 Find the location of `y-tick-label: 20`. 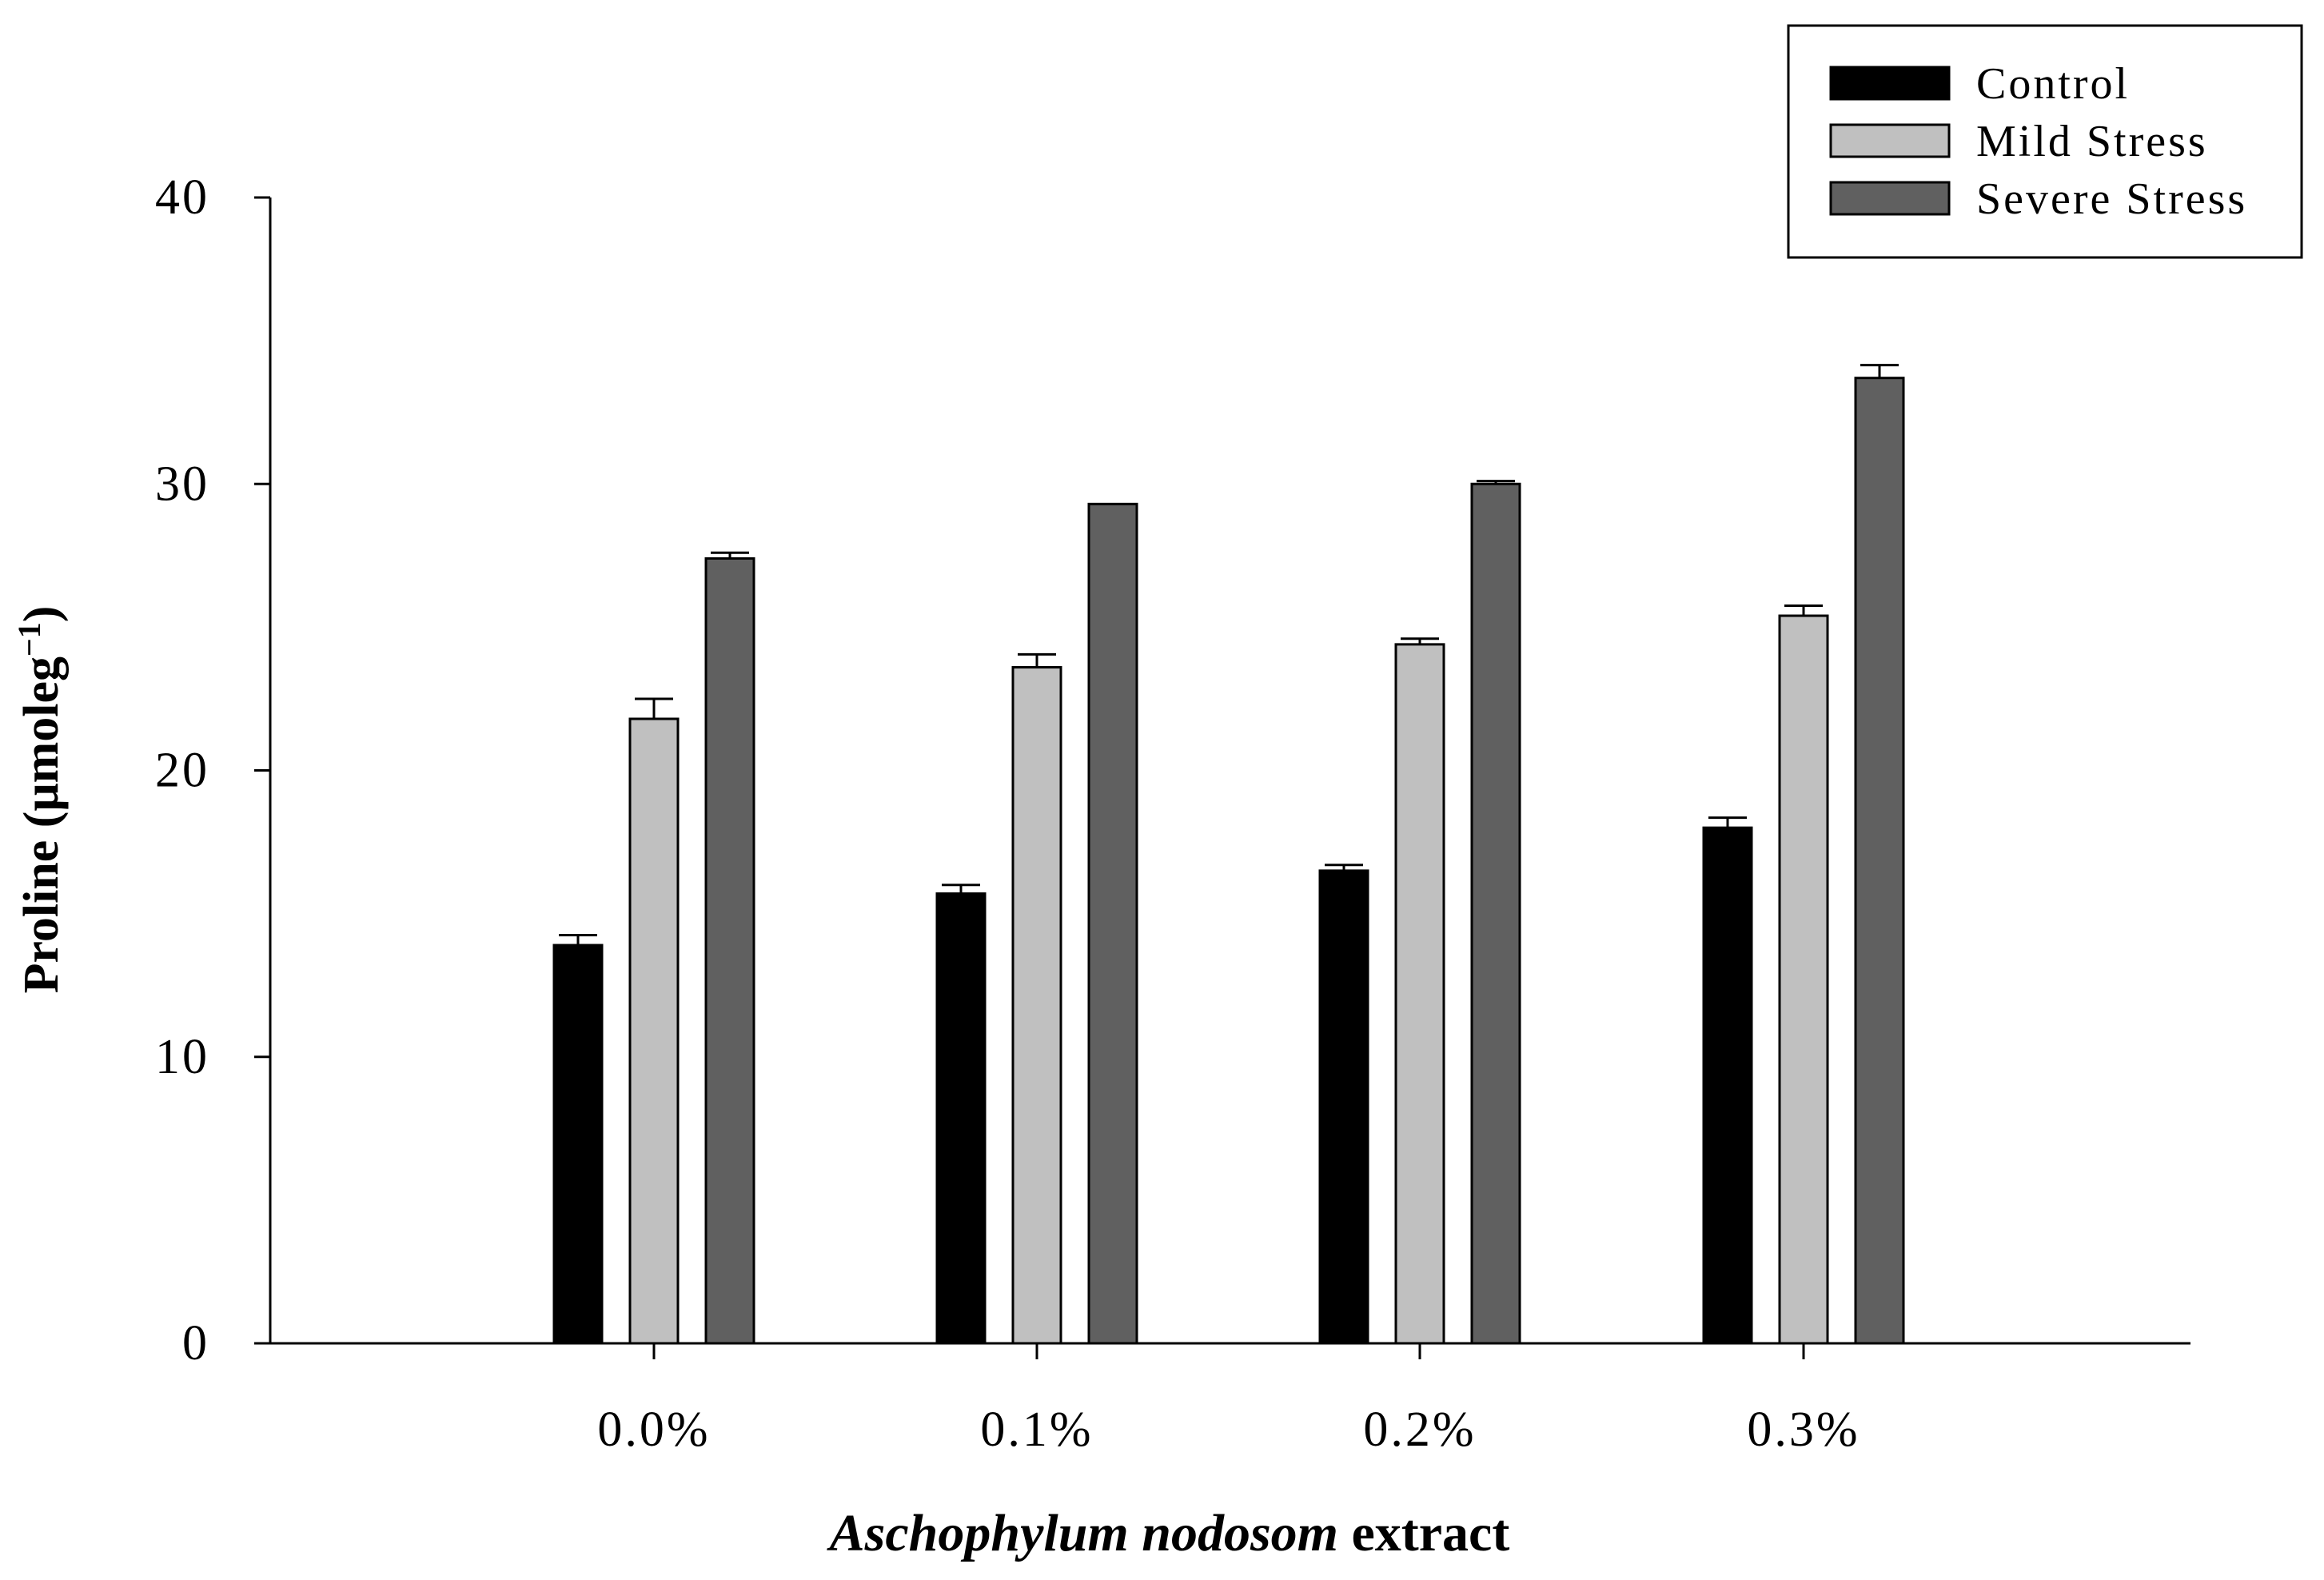

y-tick-label: 20 is located at coordinates (182, 771).